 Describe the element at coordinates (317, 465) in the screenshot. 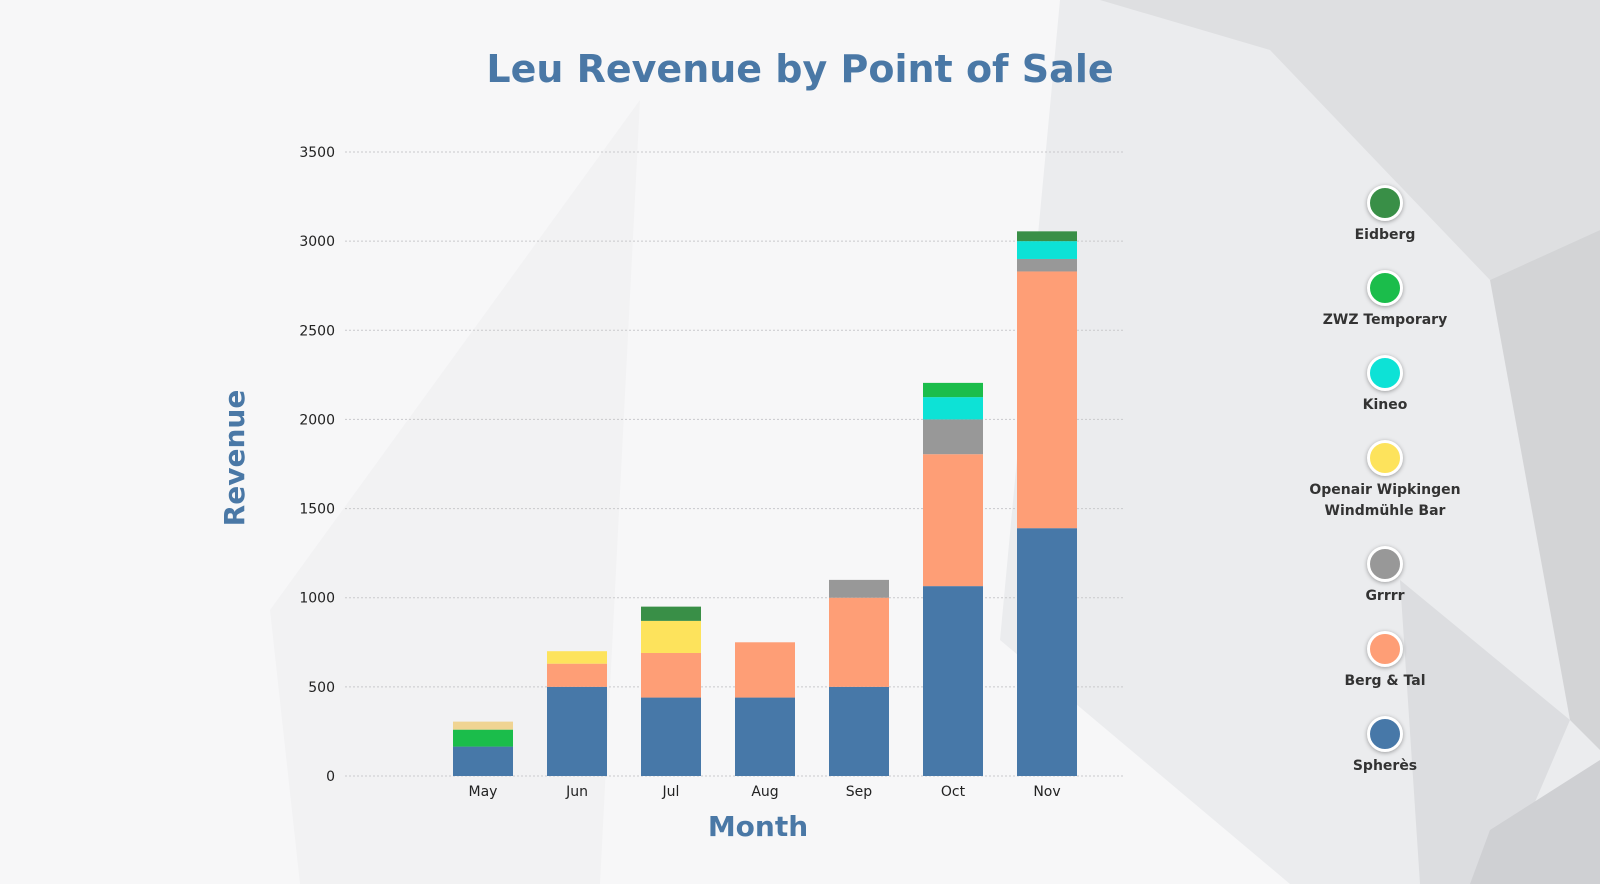

I see `y-tick-labels: 0 500 1000 1500 2000 2500 3000 3500` at that location.